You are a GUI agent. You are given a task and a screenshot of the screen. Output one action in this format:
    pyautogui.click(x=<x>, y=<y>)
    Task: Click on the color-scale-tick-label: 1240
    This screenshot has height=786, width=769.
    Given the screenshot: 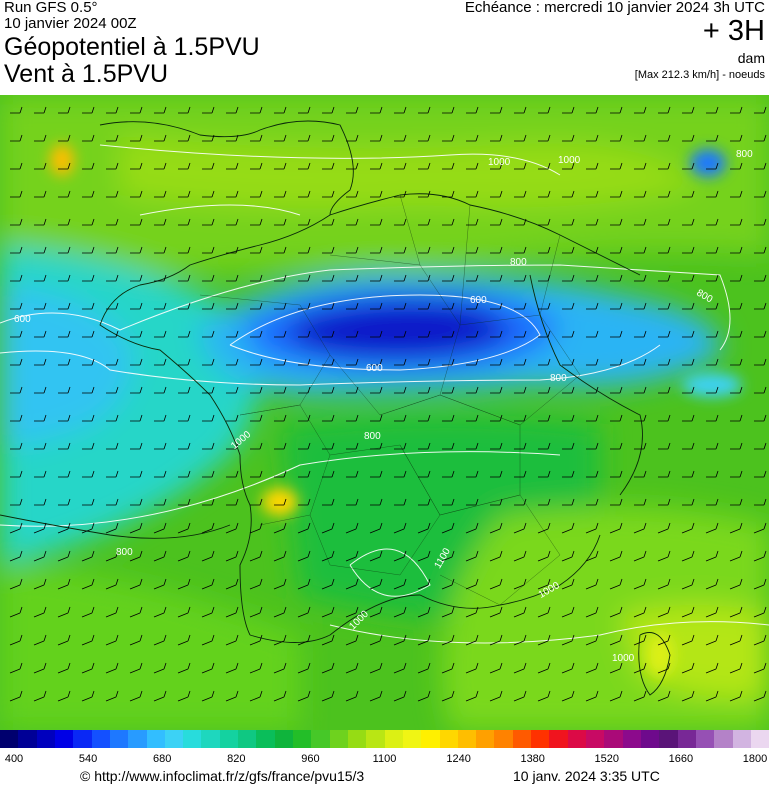 What is the action you would take?
    pyautogui.click(x=458, y=759)
    